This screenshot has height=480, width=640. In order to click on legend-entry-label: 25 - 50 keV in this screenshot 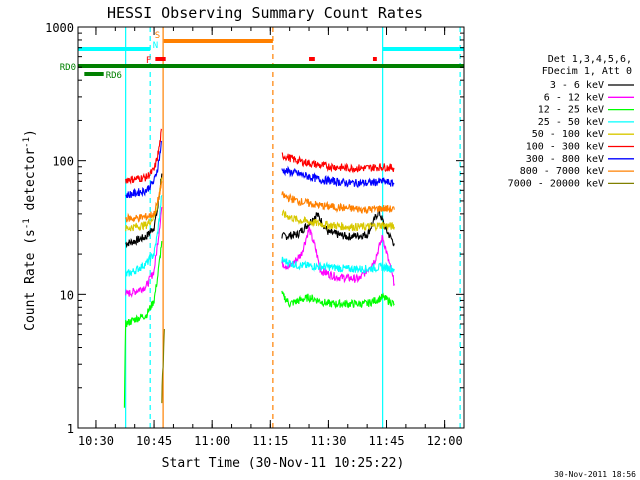, I will do `click(571, 122)`.